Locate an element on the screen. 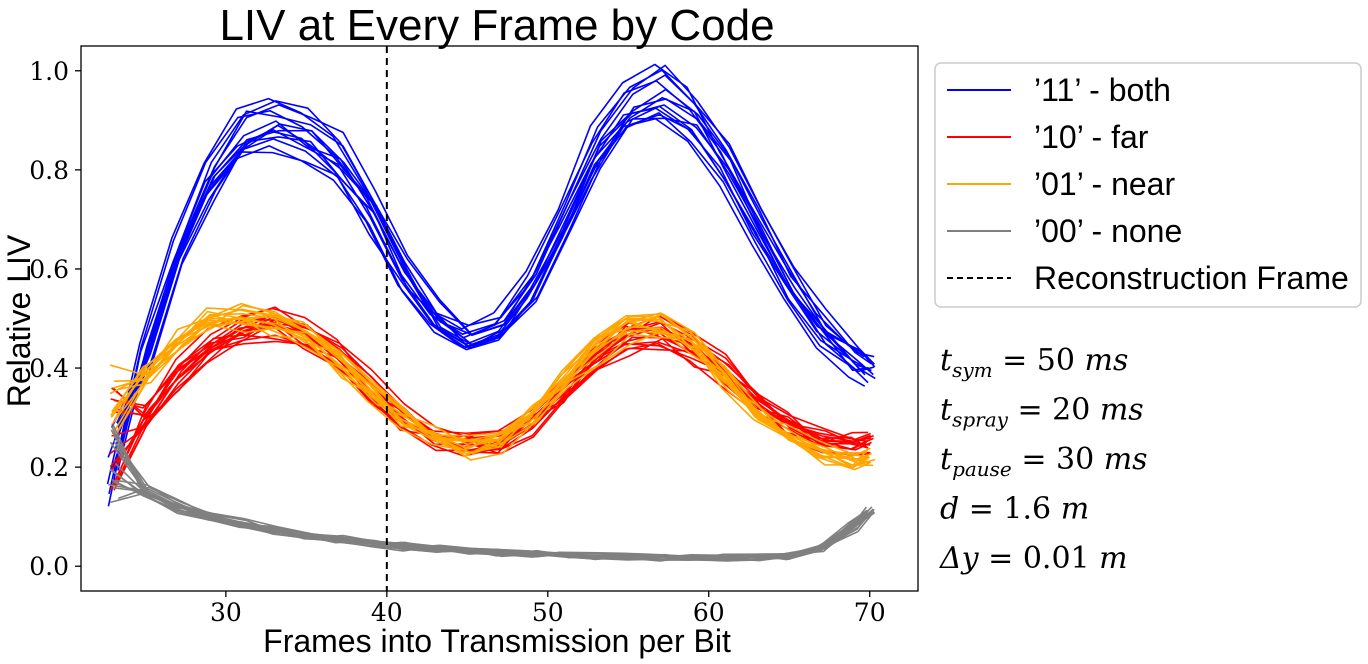  y-tick-label: 0.4 is located at coordinates (49, 368).